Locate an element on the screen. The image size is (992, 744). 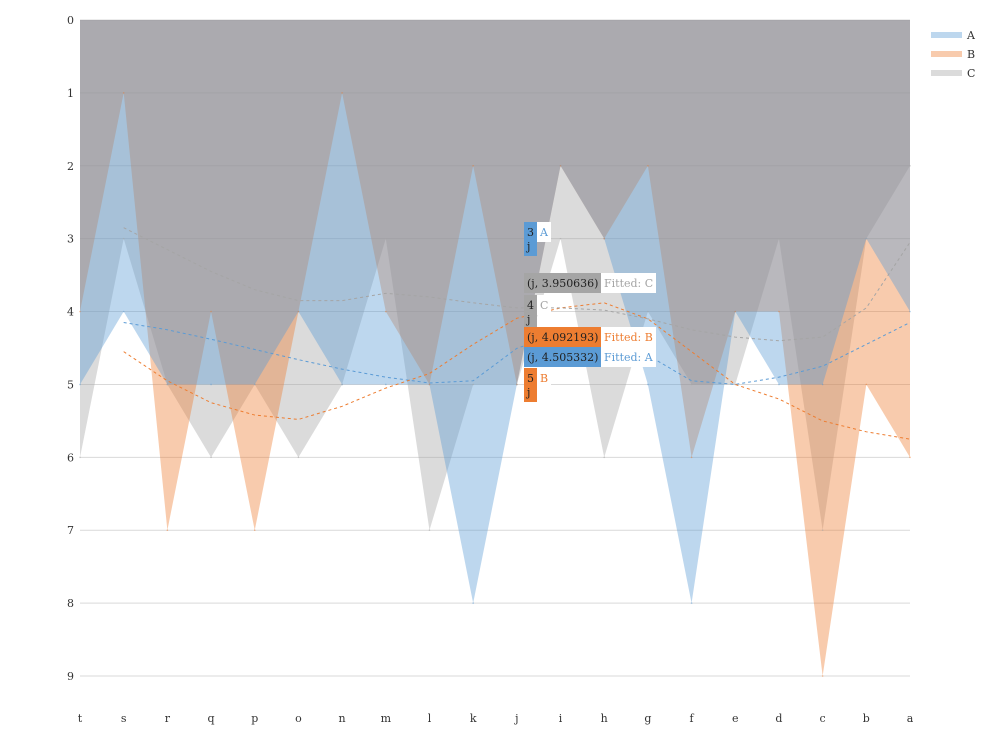
tooltip-fitted-value: (j, 4.092193) is located at coordinates (562, 337).